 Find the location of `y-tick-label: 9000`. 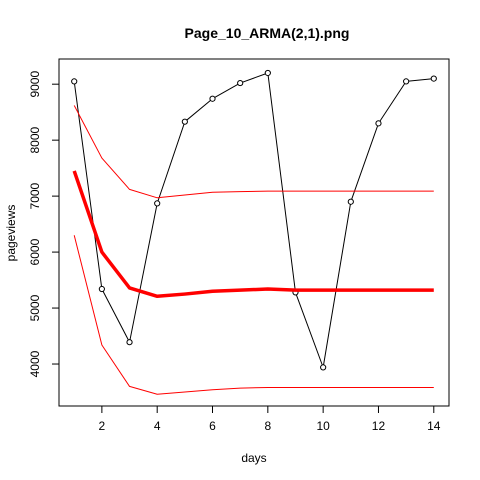

y-tick-label: 9000 is located at coordinates (35, 84).